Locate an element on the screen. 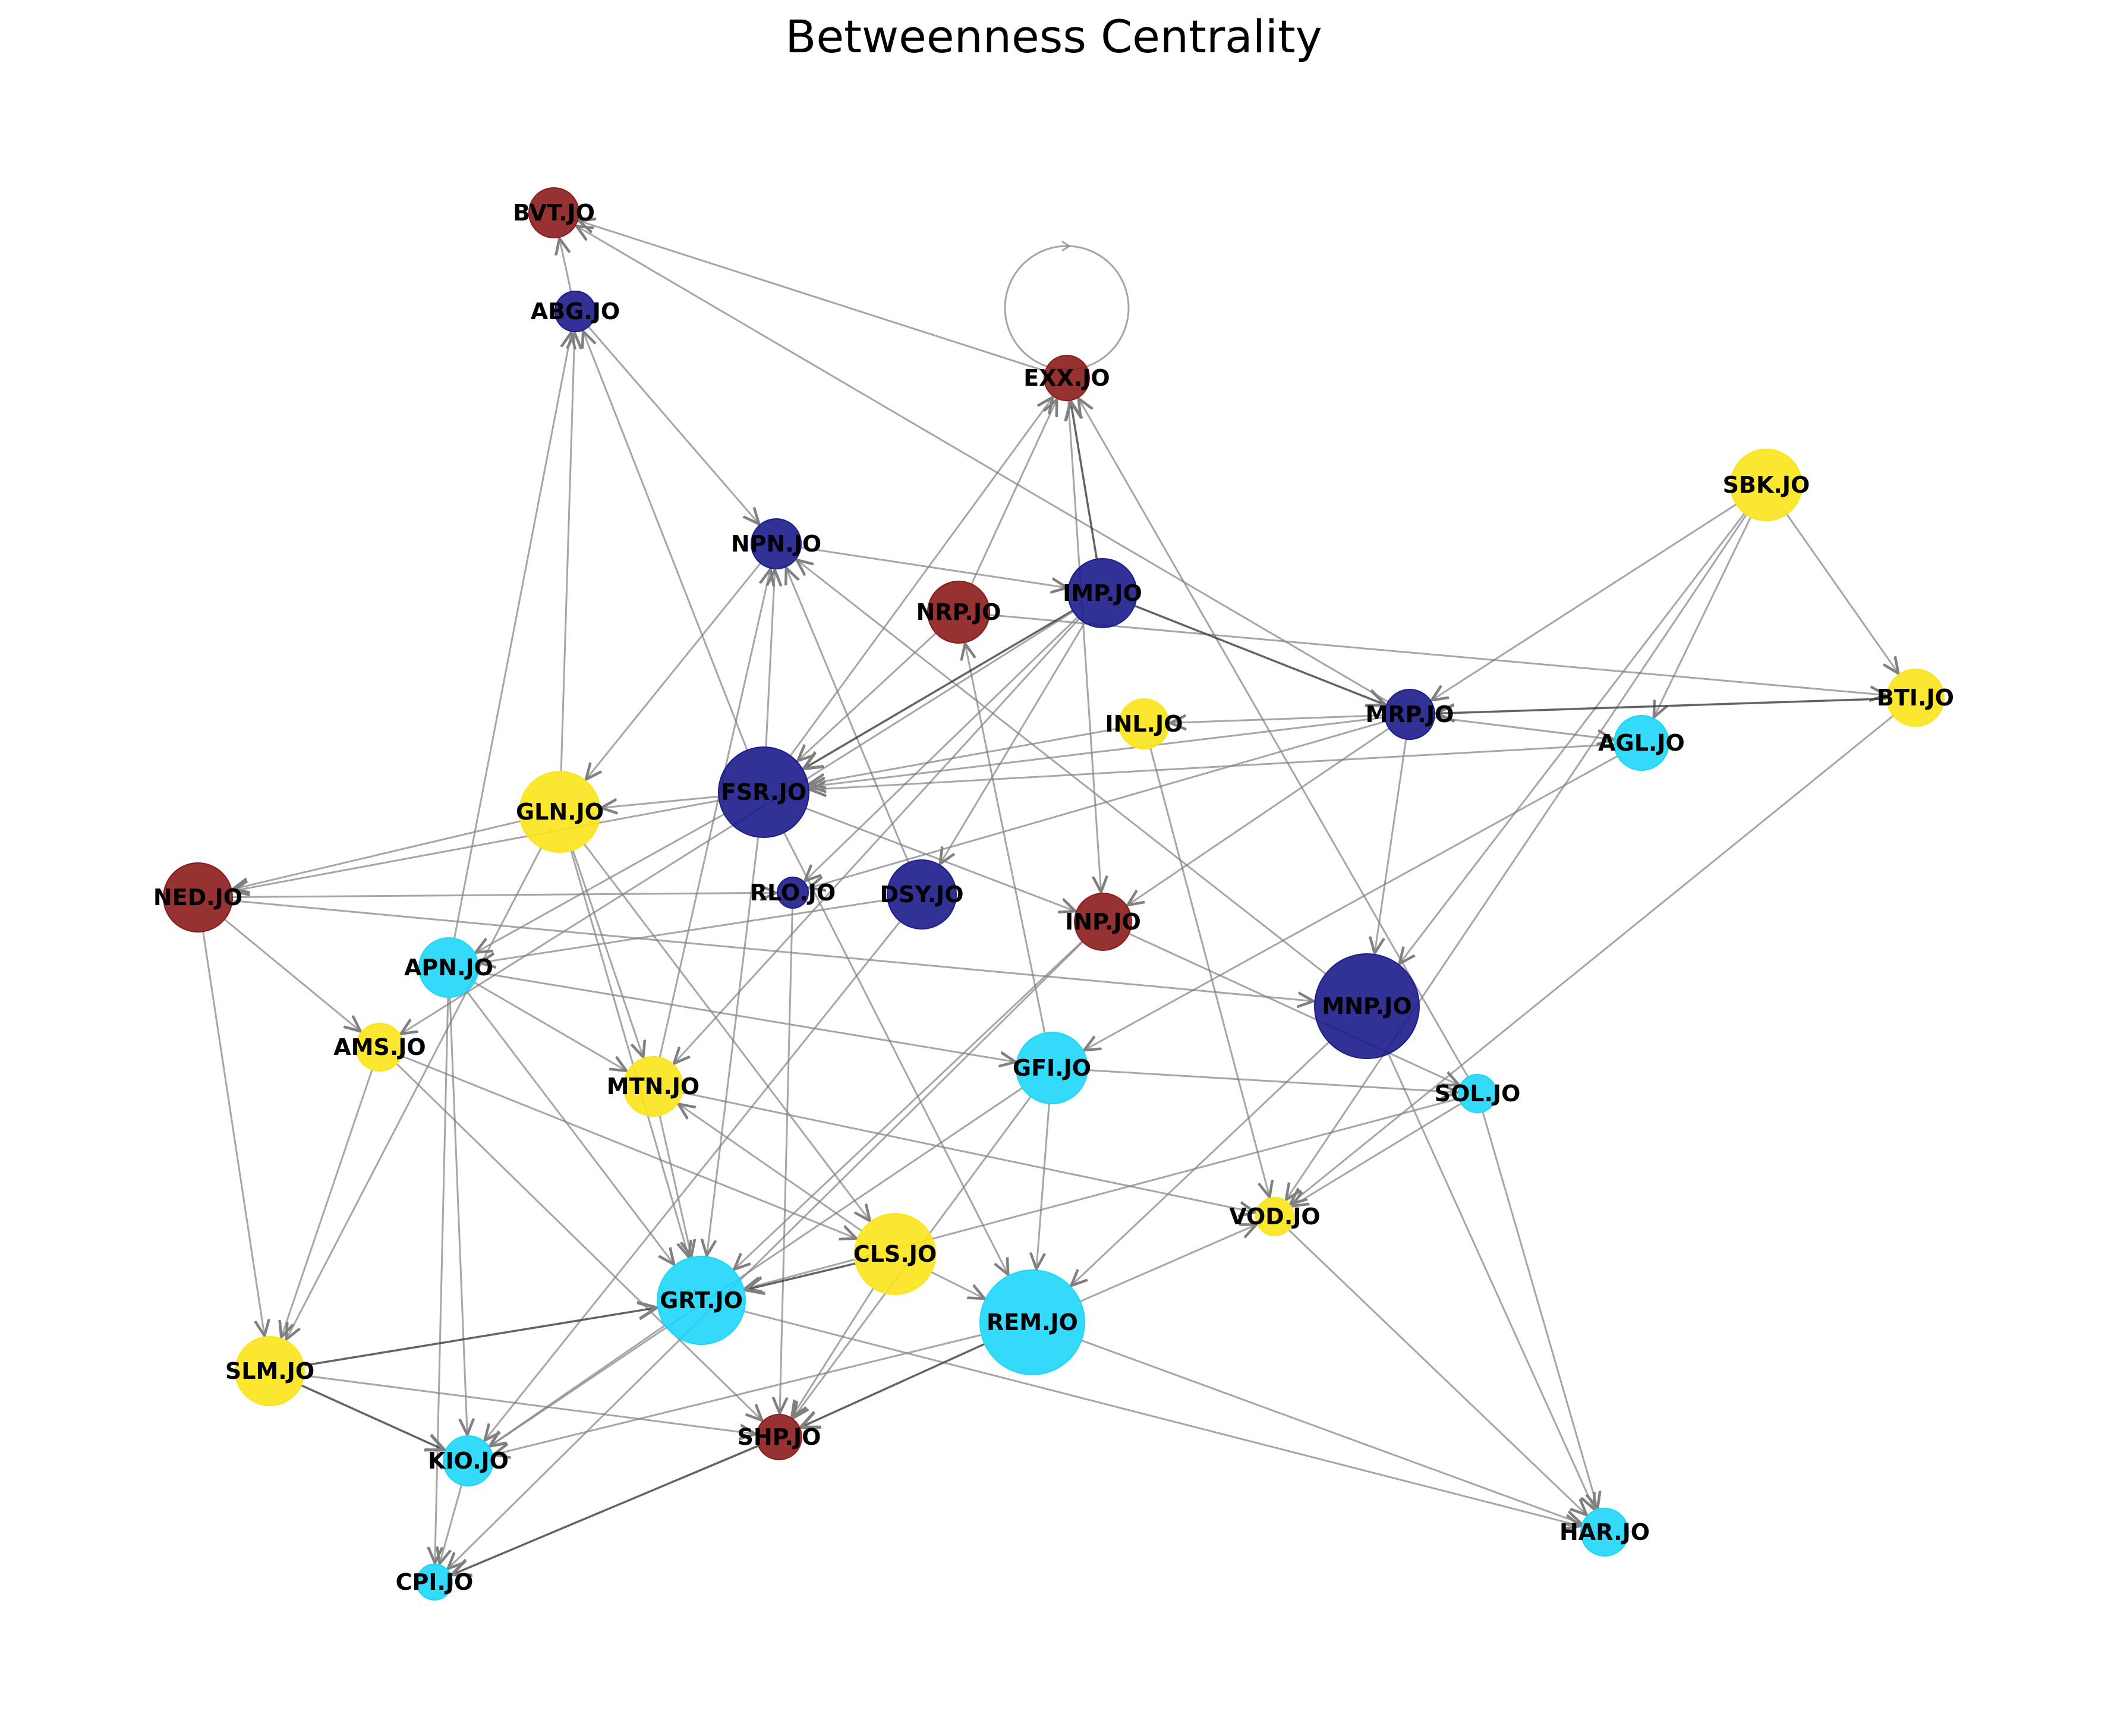 Image resolution: width=2108 pixels, height=1736 pixels. edge-ned-jo-to-ams-jo is located at coordinates (292, 974).